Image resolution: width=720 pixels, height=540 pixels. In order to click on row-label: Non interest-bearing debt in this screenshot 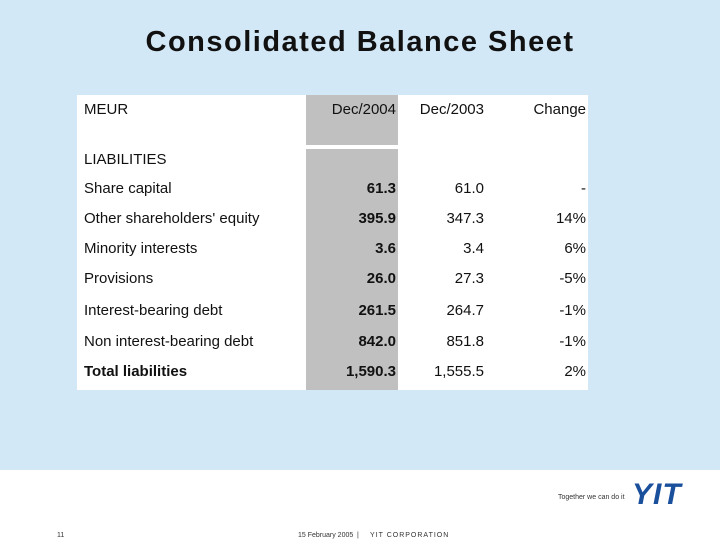, I will do `click(169, 341)`.